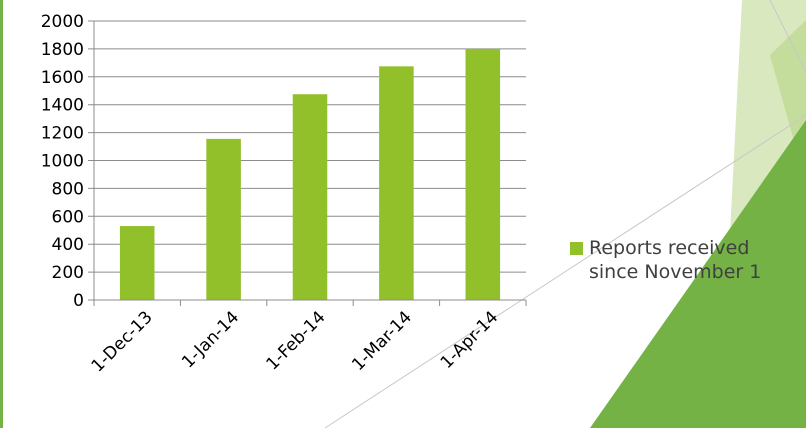 The height and width of the screenshot is (428, 806). I want to click on legend-entry: Reports received, so click(665, 248).